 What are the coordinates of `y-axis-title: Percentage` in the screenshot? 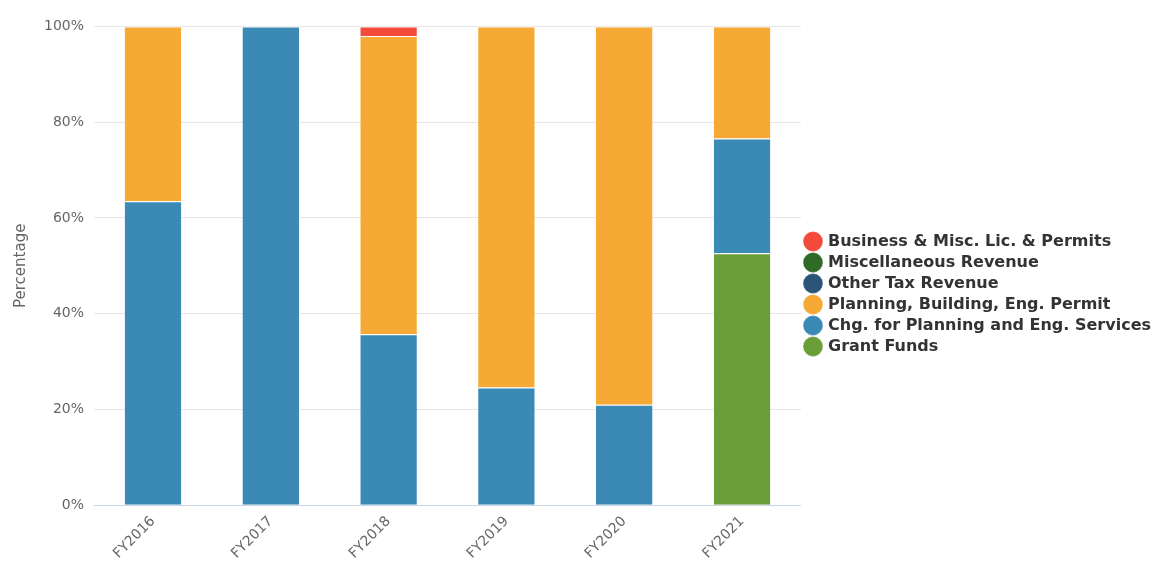 It's located at (19, 265).